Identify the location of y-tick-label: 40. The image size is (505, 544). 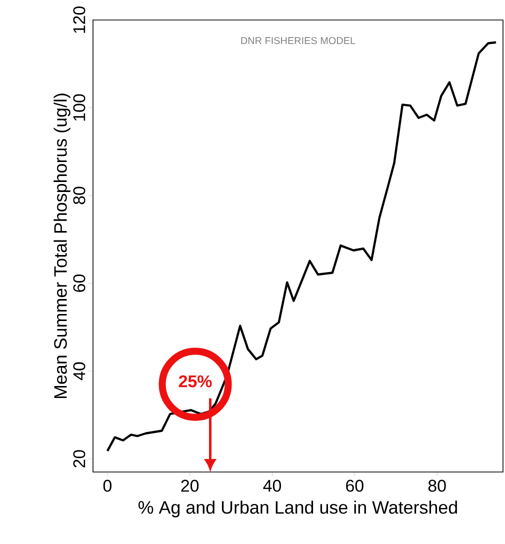
(79, 371).